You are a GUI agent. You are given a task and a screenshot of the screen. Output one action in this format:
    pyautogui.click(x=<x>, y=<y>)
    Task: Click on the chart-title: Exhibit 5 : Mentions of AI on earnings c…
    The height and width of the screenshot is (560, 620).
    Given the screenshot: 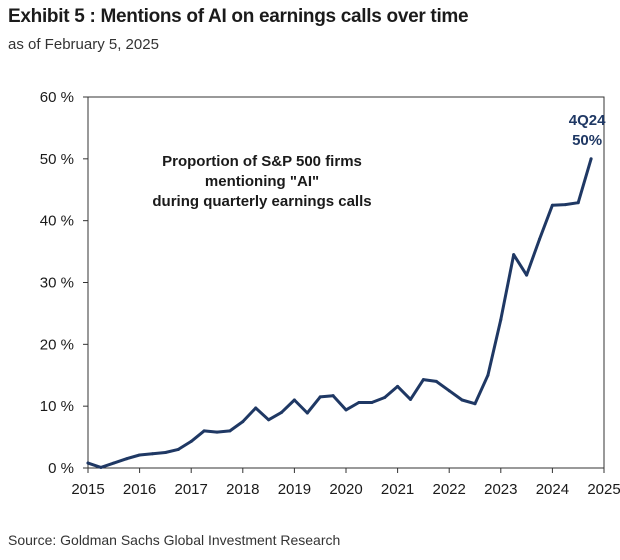 What is the action you would take?
    pyautogui.click(x=238, y=16)
    